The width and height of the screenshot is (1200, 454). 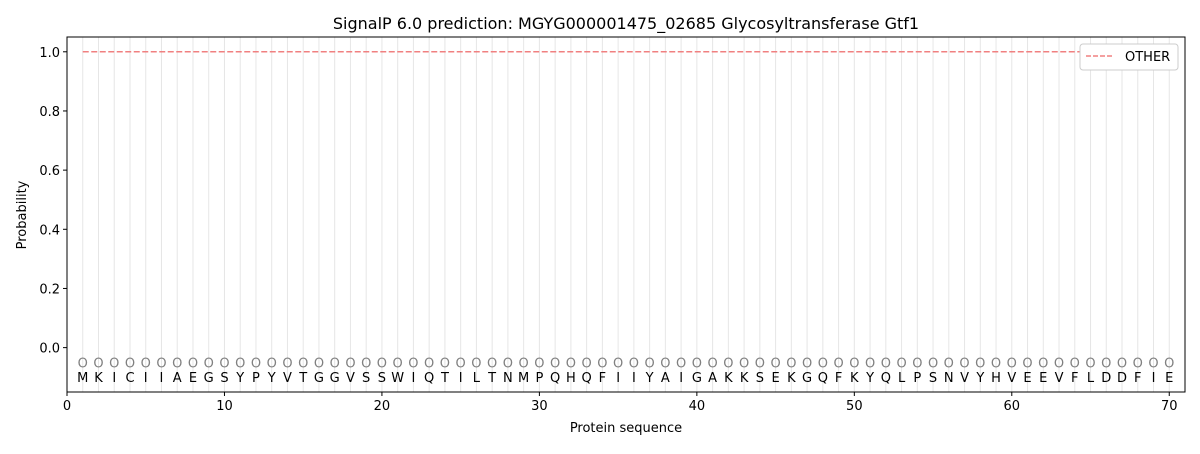 I want to click on legend-label-other: OTHER, so click(x=1147, y=57).